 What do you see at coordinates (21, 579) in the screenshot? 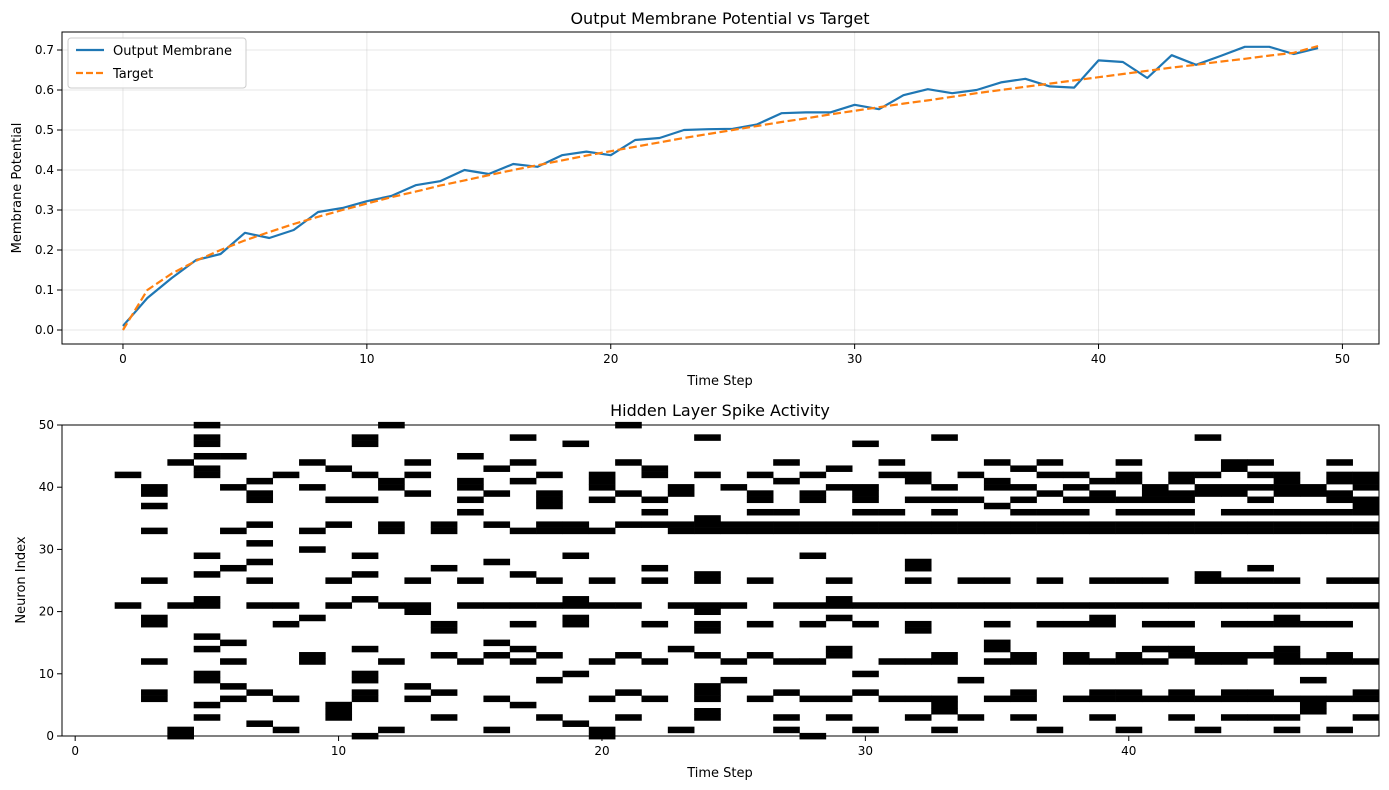
I see `spike-chart-ylabel: Neuron Index` at bounding box center [21, 579].